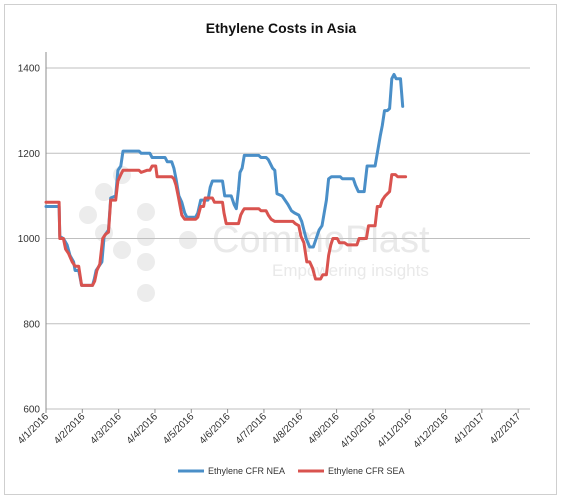  Describe the element at coordinates (291, 471) in the screenshot. I see `legend: Ethylene CFR NEA Ethylene CFR SEA` at that location.